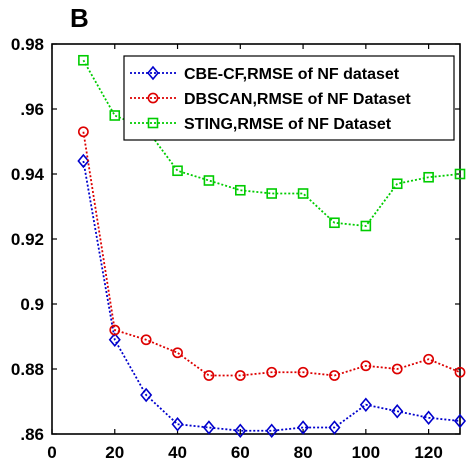 The image size is (474, 474). Describe the element at coordinates (27, 44) in the screenshot. I see `y-tick-label: 0.98` at that location.